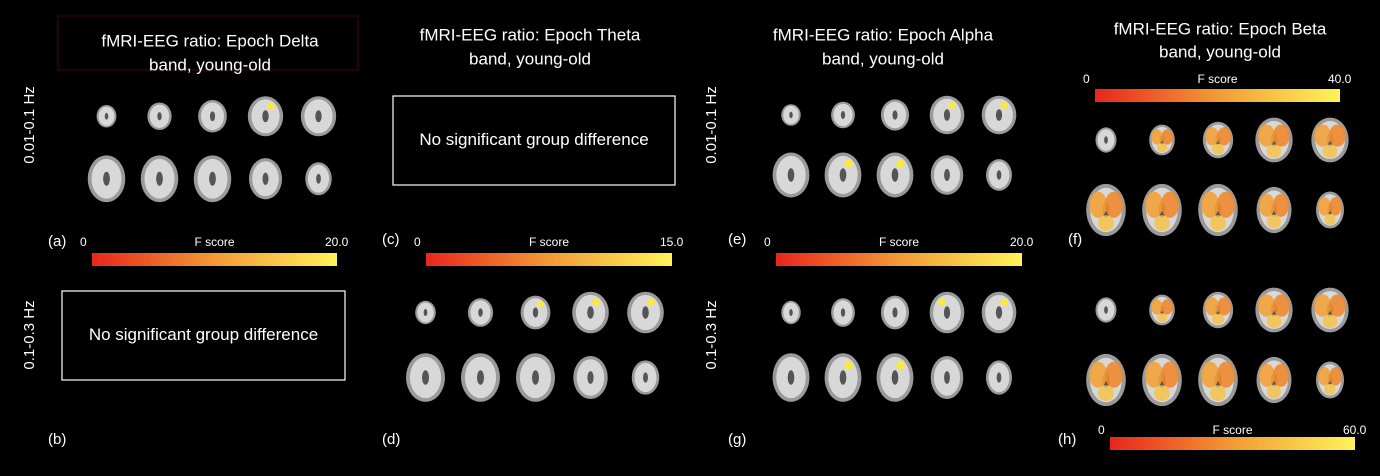 Image resolution: width=1380 pixels, height=476 pixels. Describe the element at coordinates (1220, 51) in the screenshot. I see `panel-title: band, young-old` at that location.